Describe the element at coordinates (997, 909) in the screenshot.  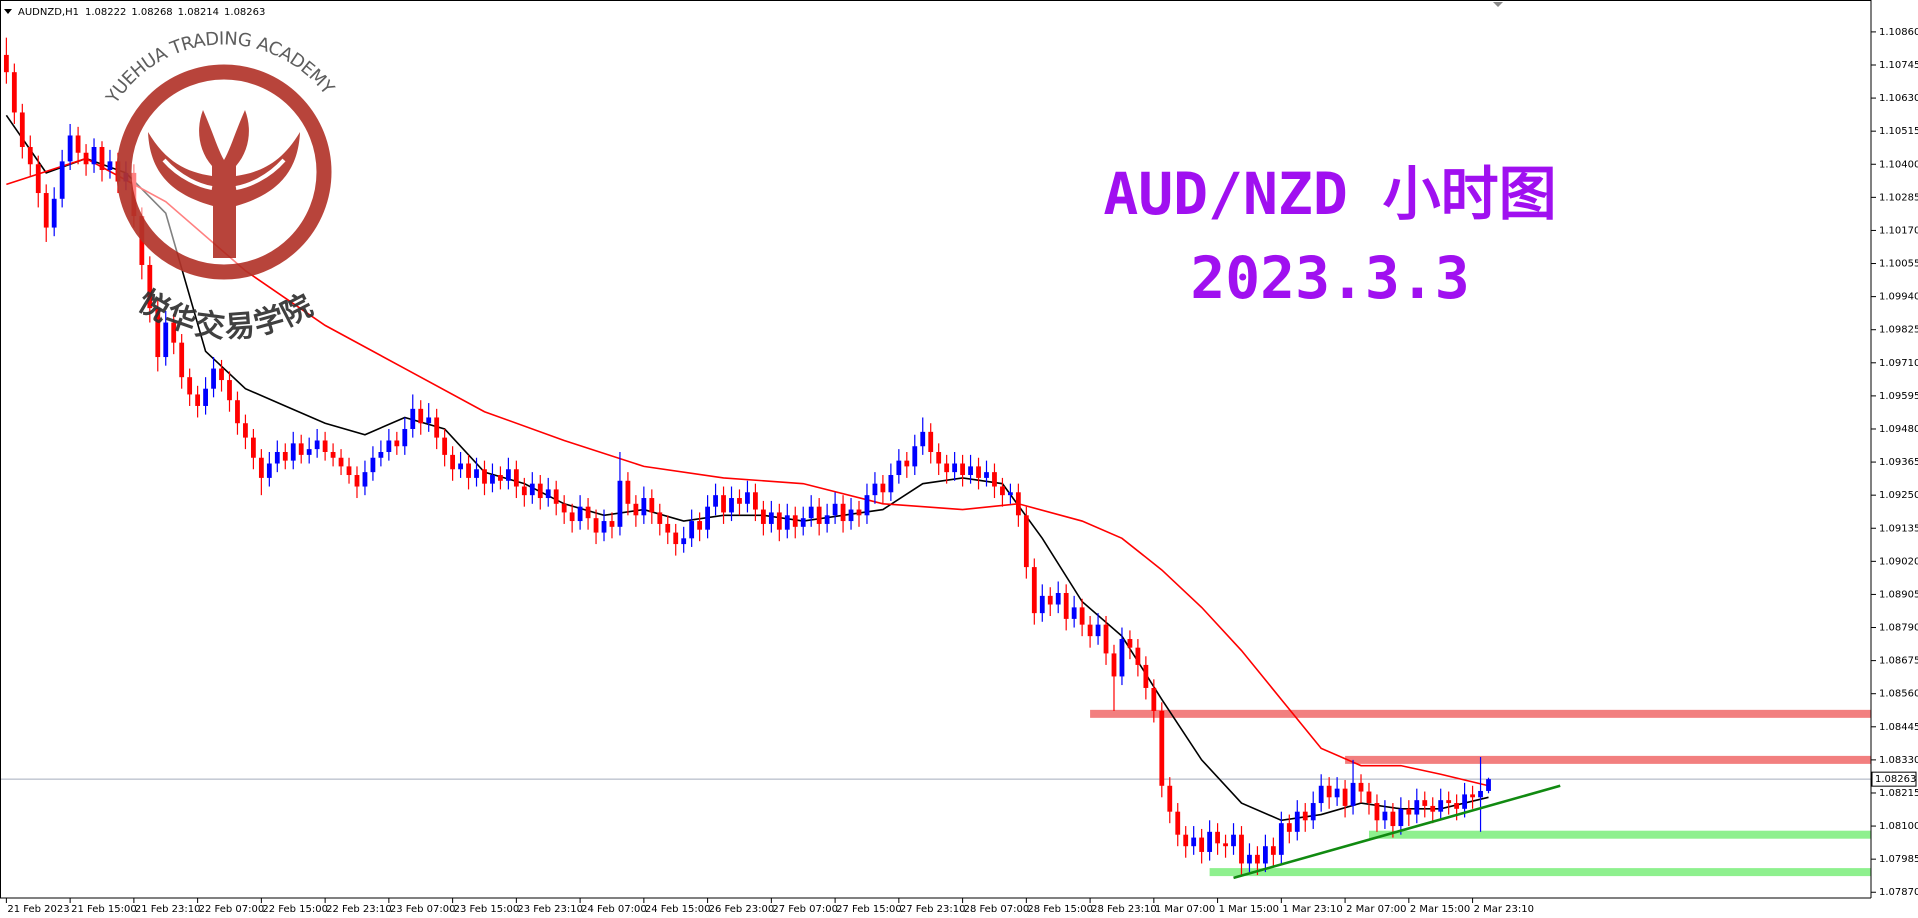
I see `x-tick-label: 28 Feb 07:00` at that location.